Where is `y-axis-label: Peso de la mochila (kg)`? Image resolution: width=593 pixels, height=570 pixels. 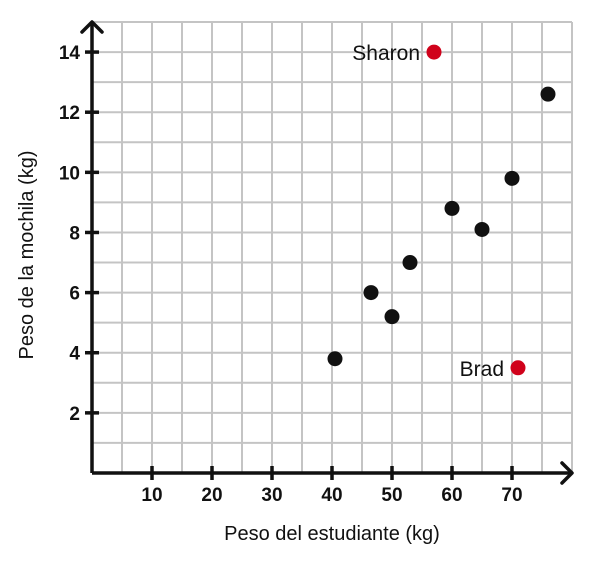 y-axis-label: Peso de la mochila (kg) is located at coordinates (27, 255).